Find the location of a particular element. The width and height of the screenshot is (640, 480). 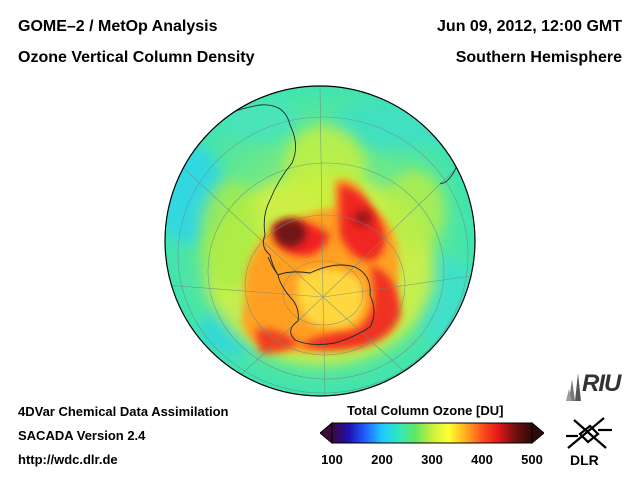

colorbar-tick-label: 200 is located at coordinates (382, 459).